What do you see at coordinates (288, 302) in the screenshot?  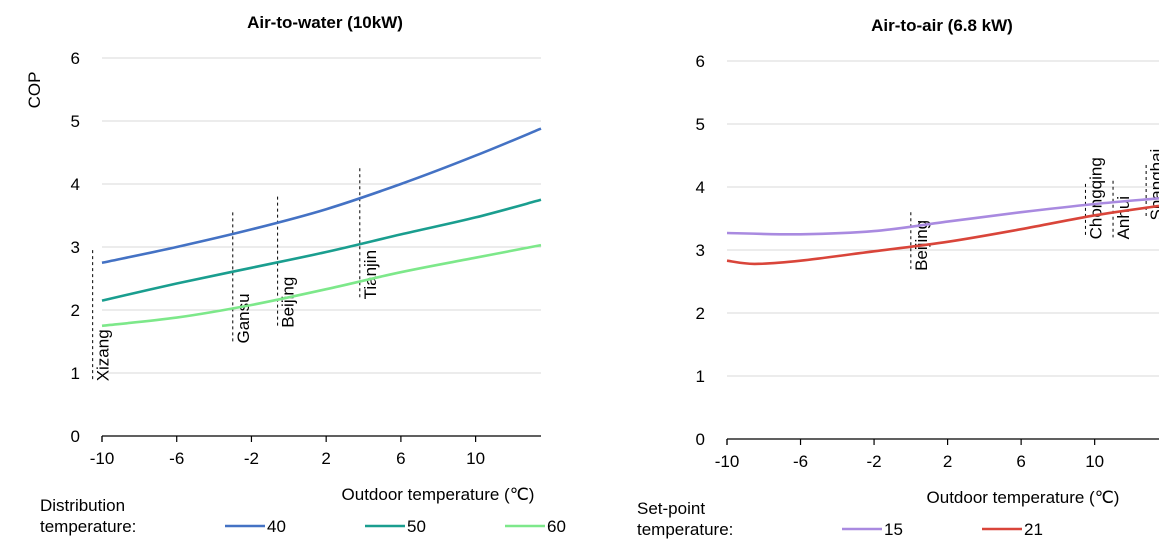 I see `region-label: Beijing` at bounding box center [288, 302].